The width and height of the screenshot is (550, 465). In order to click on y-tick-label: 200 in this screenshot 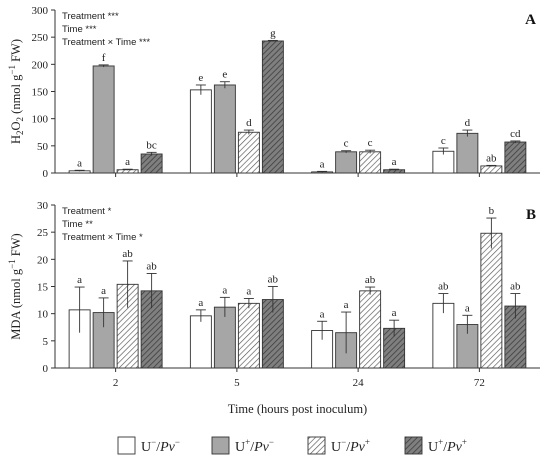, I will do `click(40, 65)`.